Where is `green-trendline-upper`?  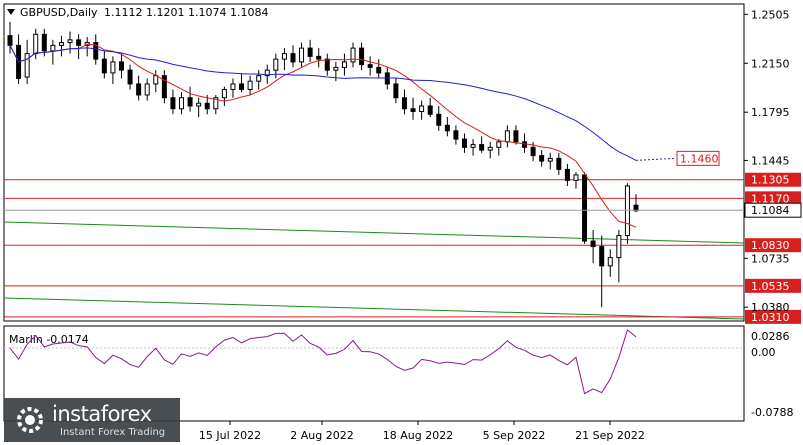
green-trendline-upper is located at coordinates (374, 232).